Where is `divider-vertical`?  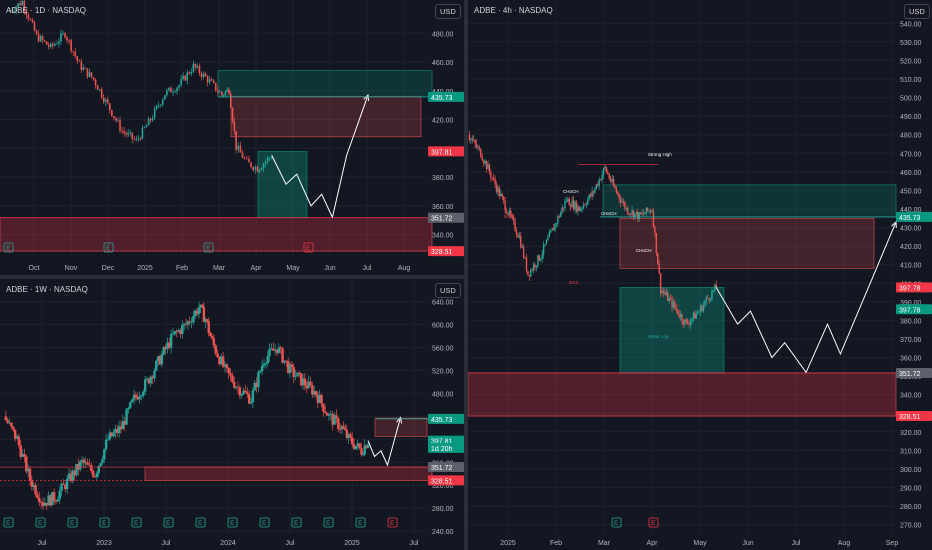 divider-vertical is located at coordinates (466, 275).